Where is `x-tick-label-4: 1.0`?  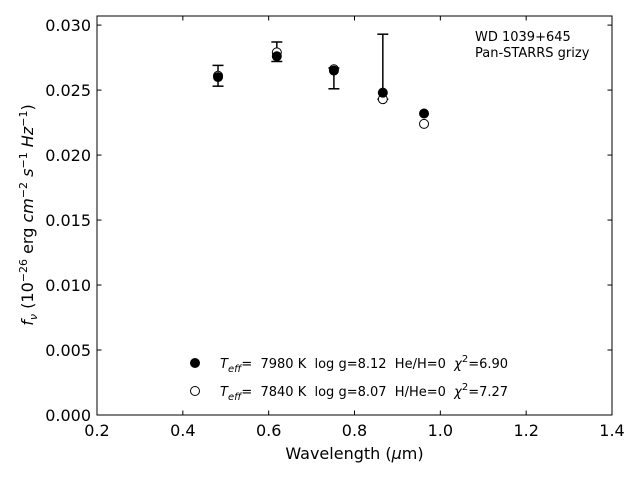
x-tick-label-4: 1.0 is located at coordinates (440, 430).